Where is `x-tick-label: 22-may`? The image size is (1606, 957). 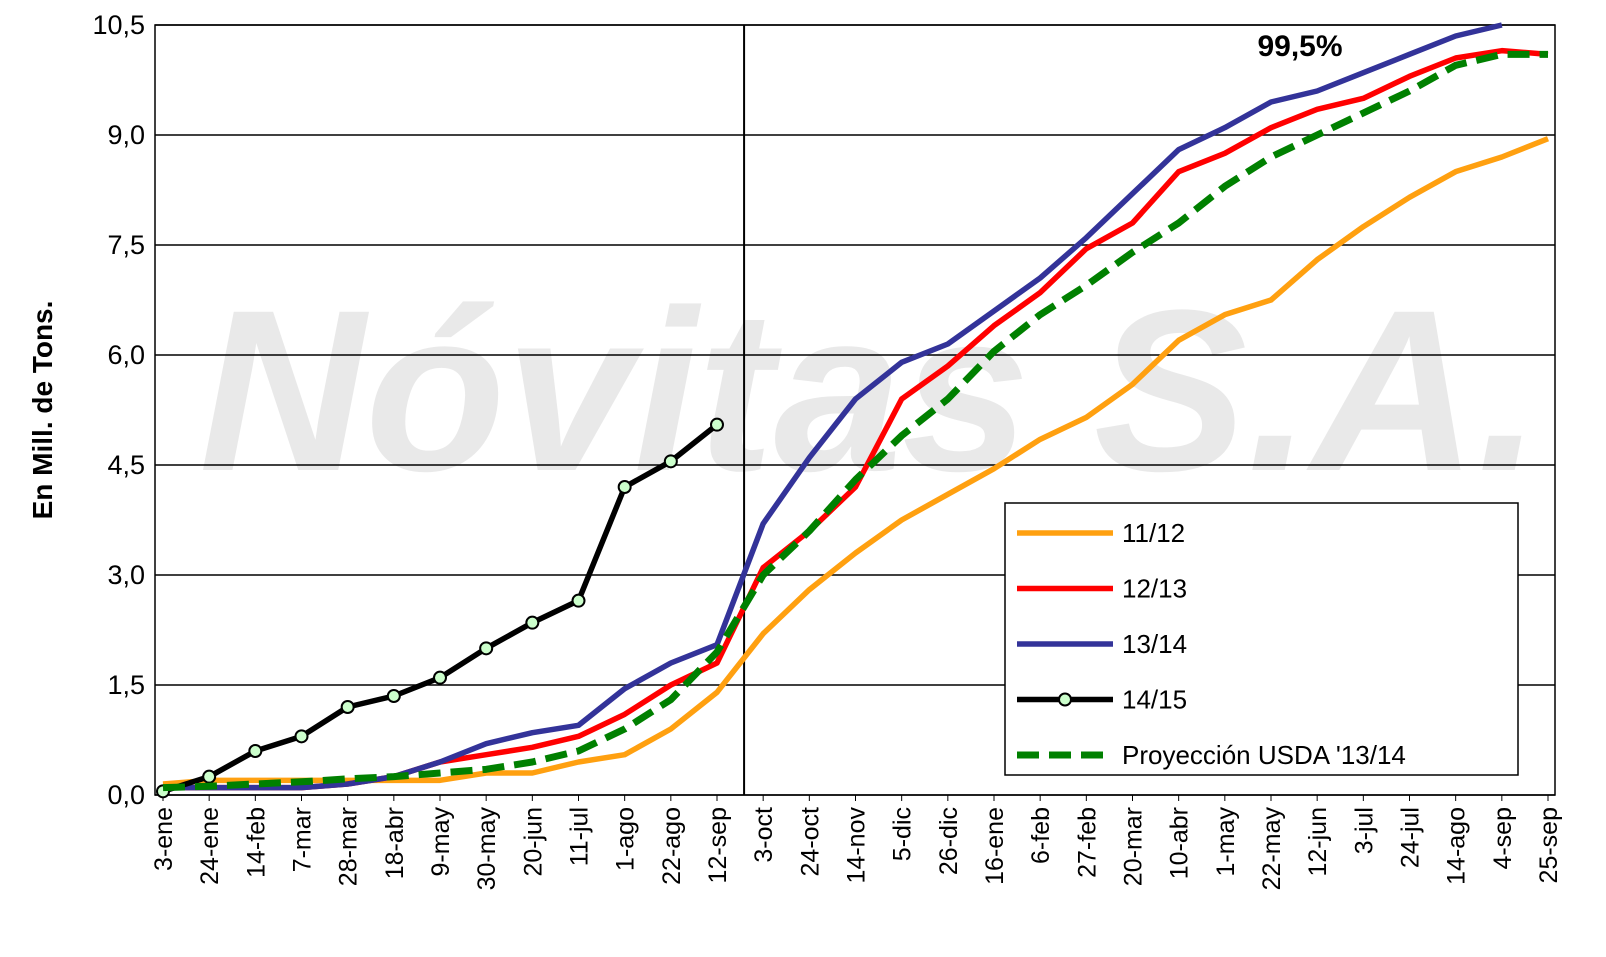
x-tick-label: 22-may is located at coordinates (1272, 849).